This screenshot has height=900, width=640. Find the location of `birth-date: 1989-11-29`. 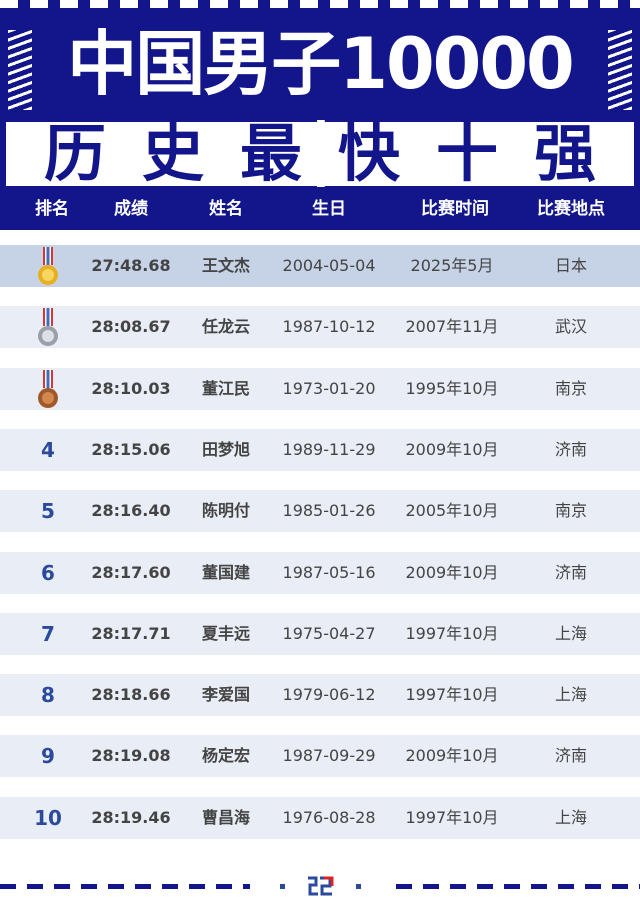

birth-date: 1989-11-29 is located at coordinates (329, 449).